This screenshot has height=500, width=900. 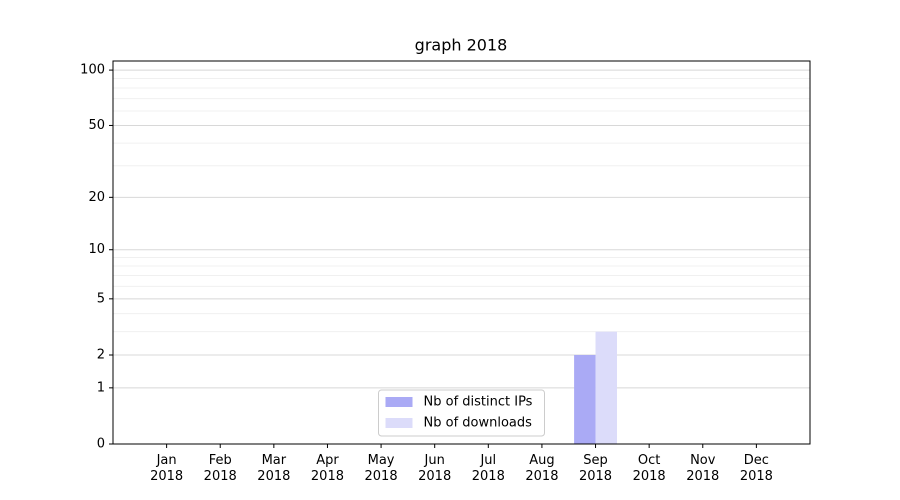 I want to click on x-tick-label: Nov 2018, so click(x=703, y=468).